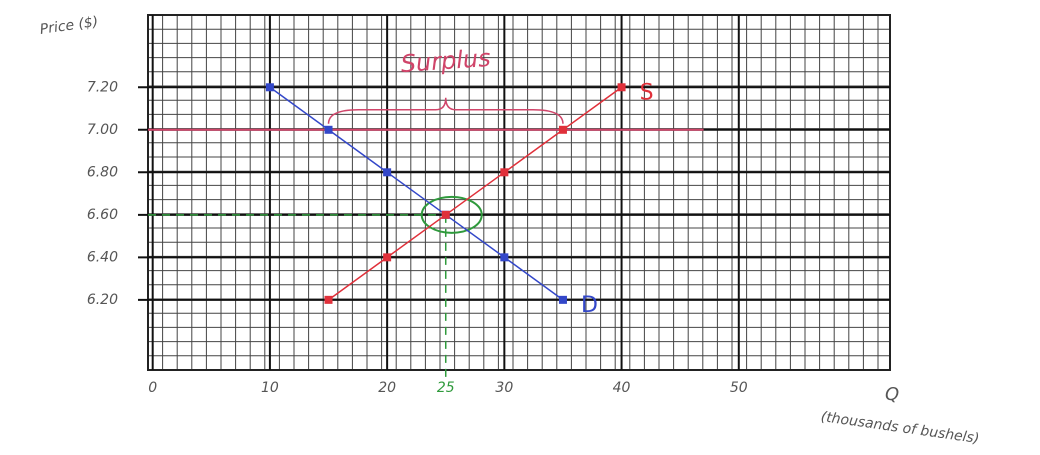  What do you see at coordinates (451, 214) in the screenshot?
I see `equilibrium-circle` at bounding box center [451, 214].